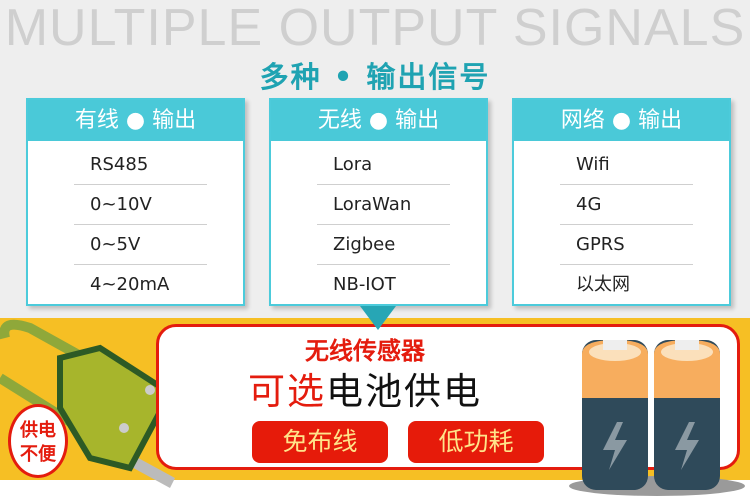  I want to click on down-arrow-icon, so click(378, 318).